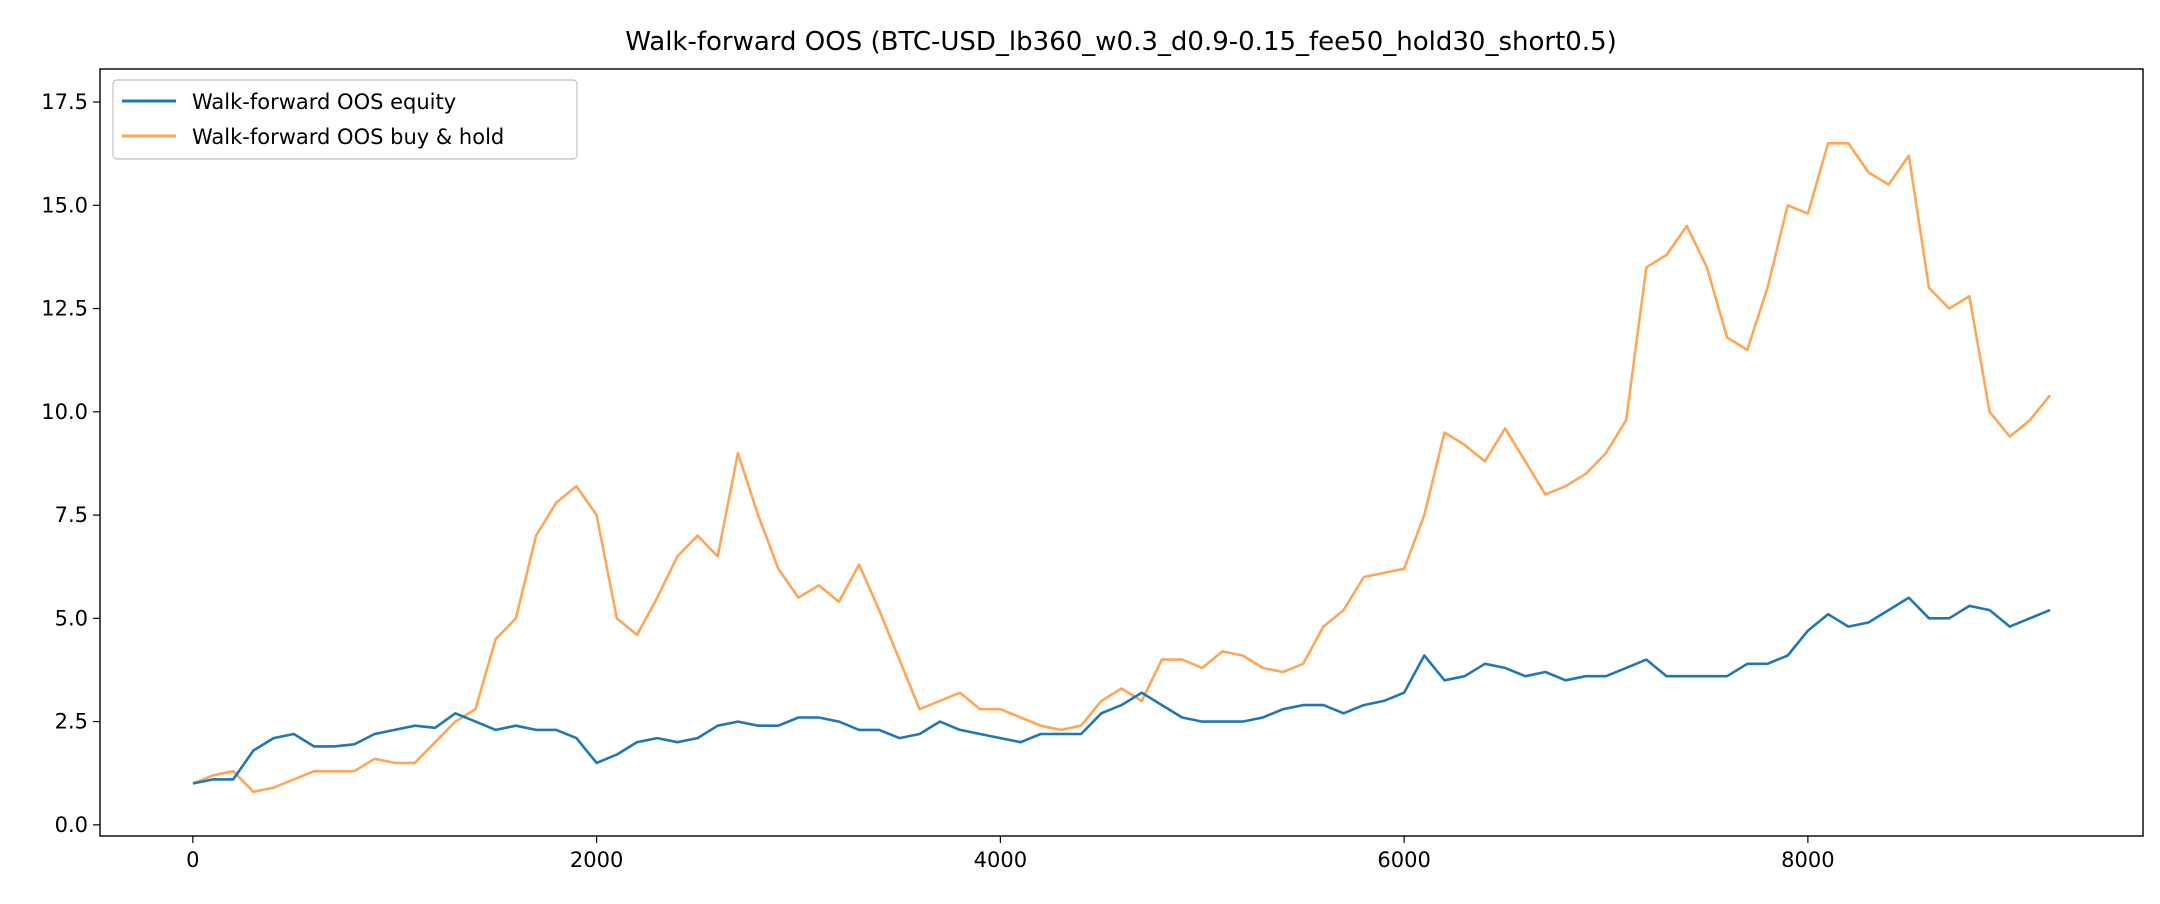 Image resolution: width=2160 pixels, height=904 pixels. Describe the element at coordinates (64, 205) in the screenshot. I see `y-tick-label: 15.0` at that location.